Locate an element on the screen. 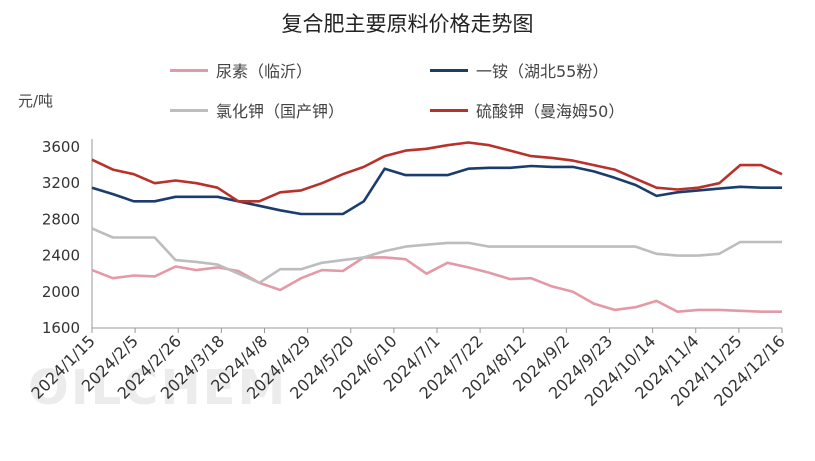 Image resolution: width=815 pixels, height=461 pixels. legend-item-map: 一铵（湖北55粉） is located at coordinates (519, 70).